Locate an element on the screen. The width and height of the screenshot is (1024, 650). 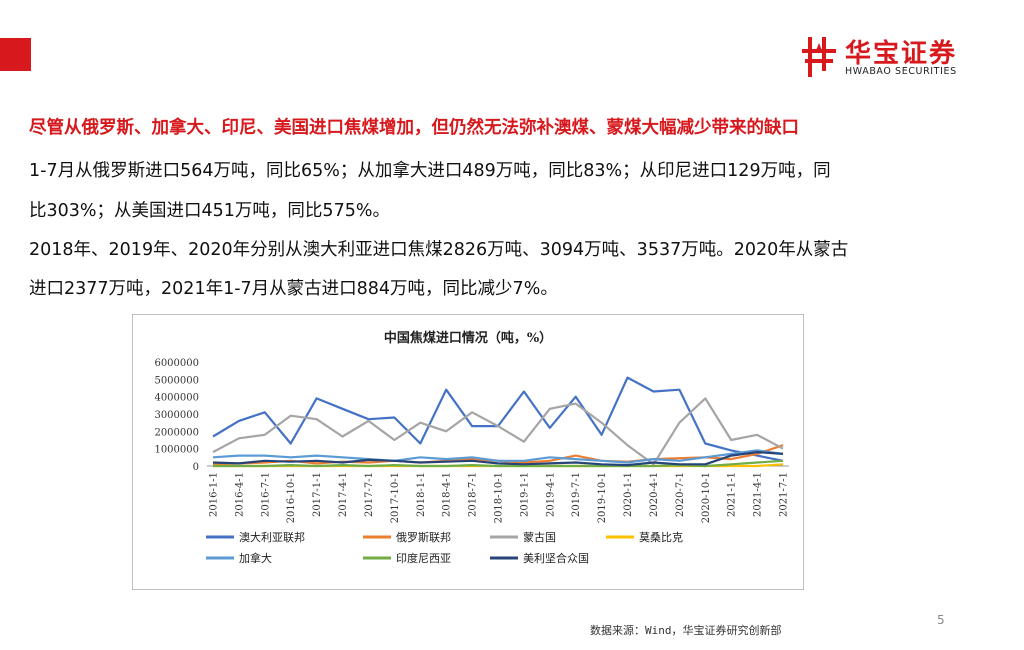
x-tick-label: 2019-10-1 is located at coordinates (602, 497).